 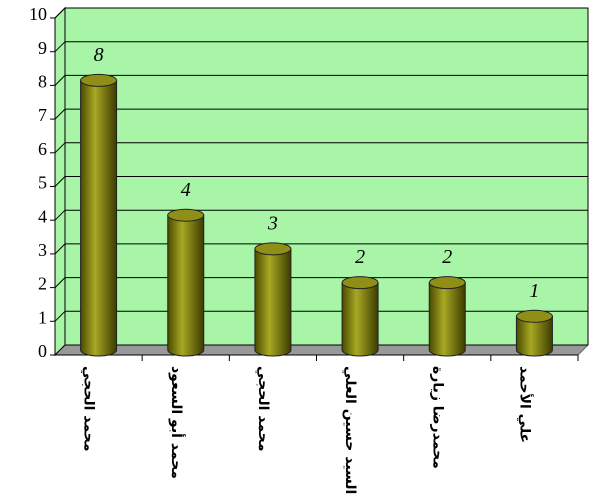 What do you see at coordinates (272, 223) in the screenshot?
I see `value-label: 3` at bounding box center [272, 223].